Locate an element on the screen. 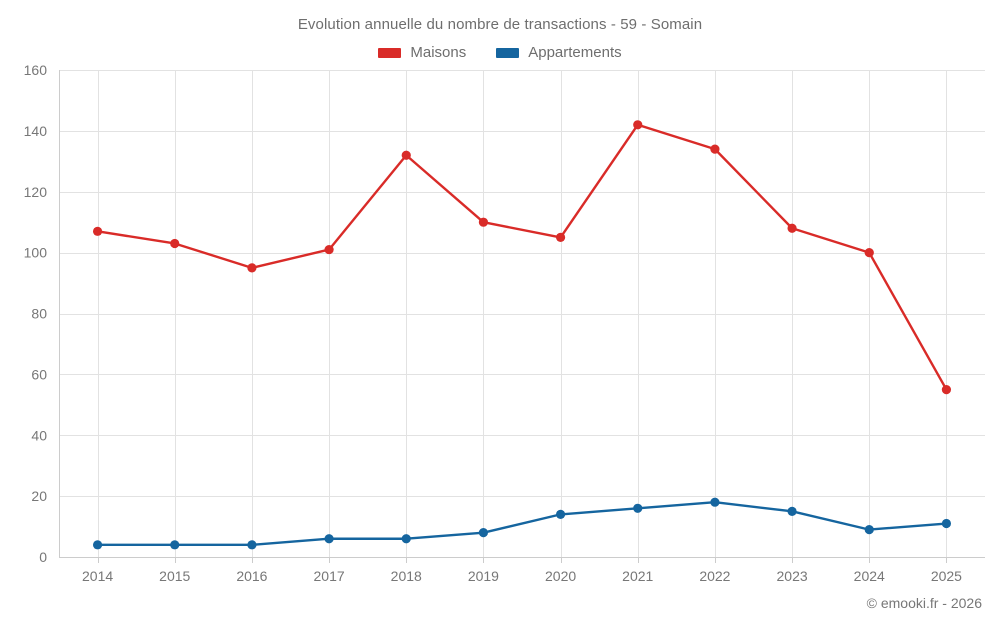 The width and height of the screenshot is (1000, 625). y-axis-tick-label: 80 is located at coordinates (39, 314).